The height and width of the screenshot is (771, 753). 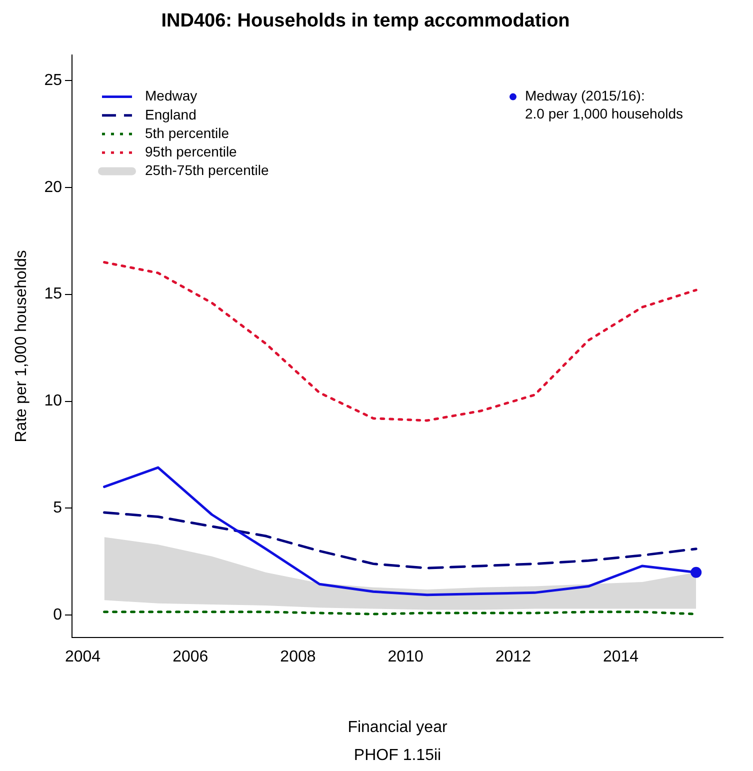 What do you see at coordinates (53, 187) in the screenshot?
I see `y-tick-label: 20` at bounding box center [53, 187].